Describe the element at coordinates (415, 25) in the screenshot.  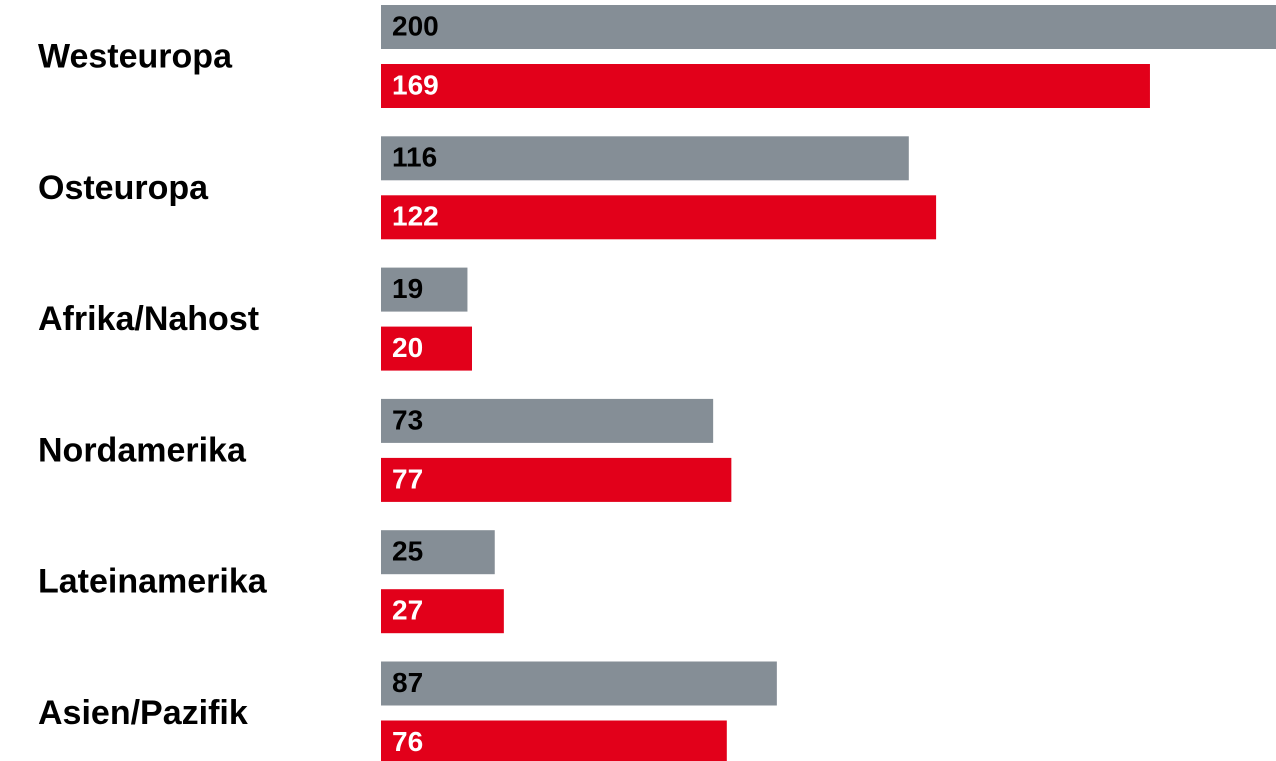
I see `value-label: 200` at that location.